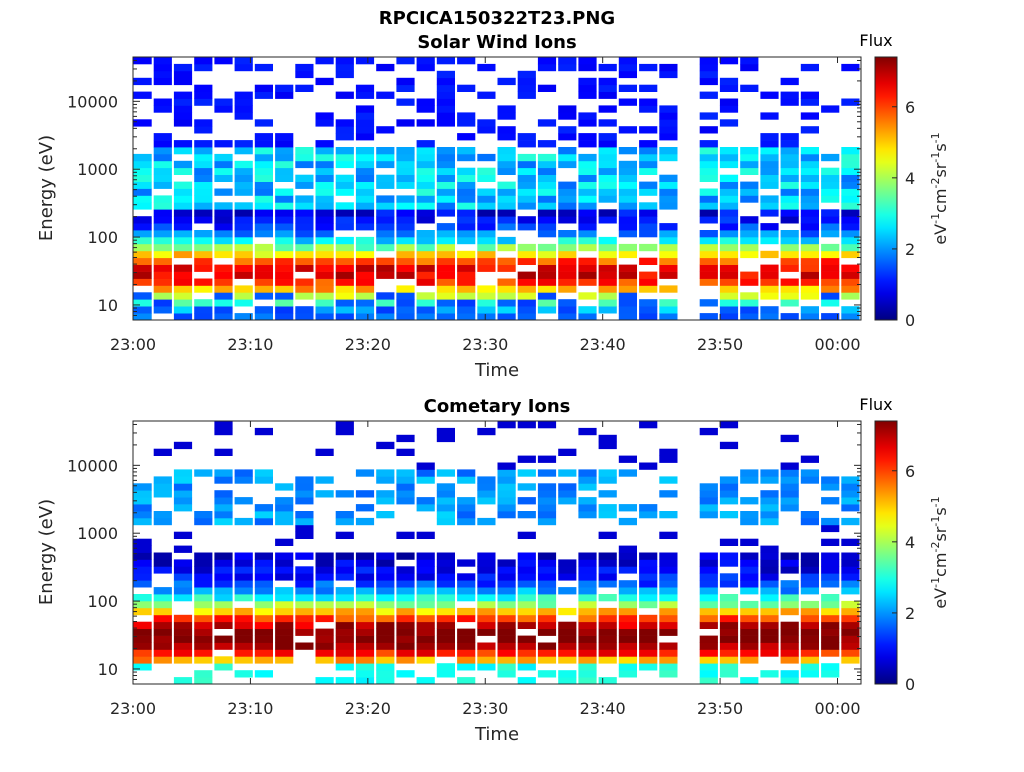 This screenshot has height=772, width=1024. What do you see at coordinates (837, 344) in the screenshot?
I see `x-tick-label: 00:00` at bounding box center [837, 344].